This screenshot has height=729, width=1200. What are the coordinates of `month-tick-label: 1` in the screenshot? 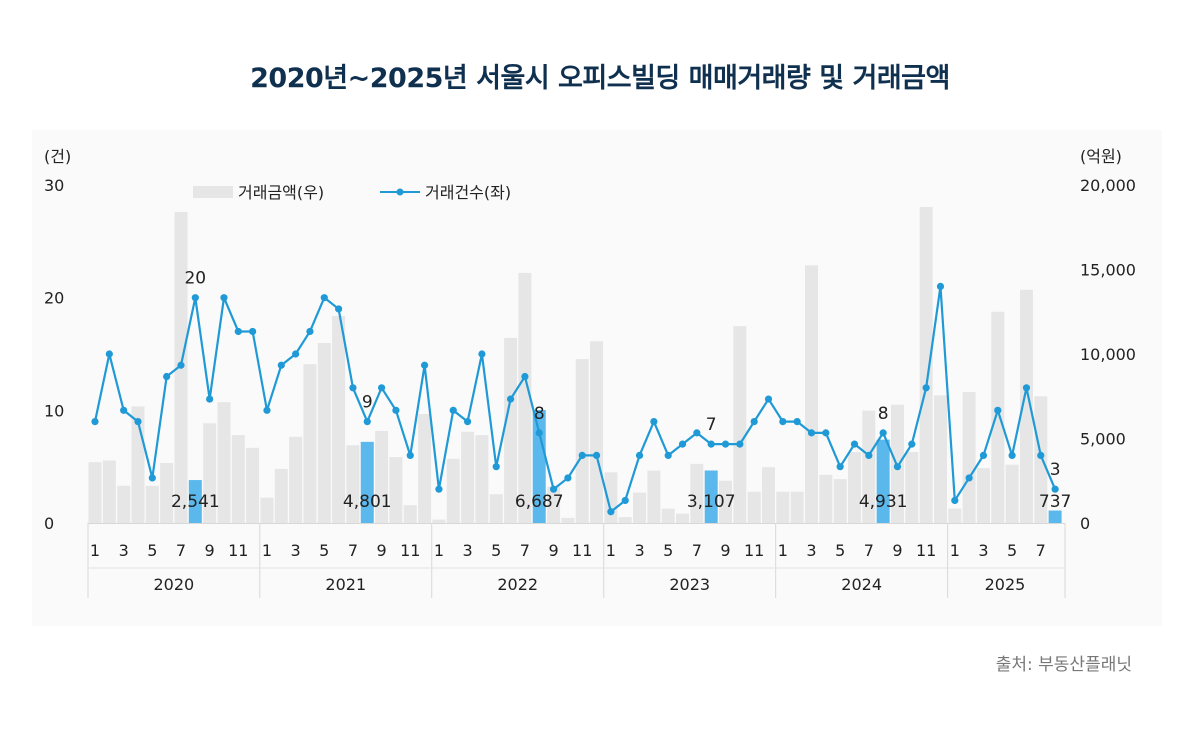 It's located at (267, 550).